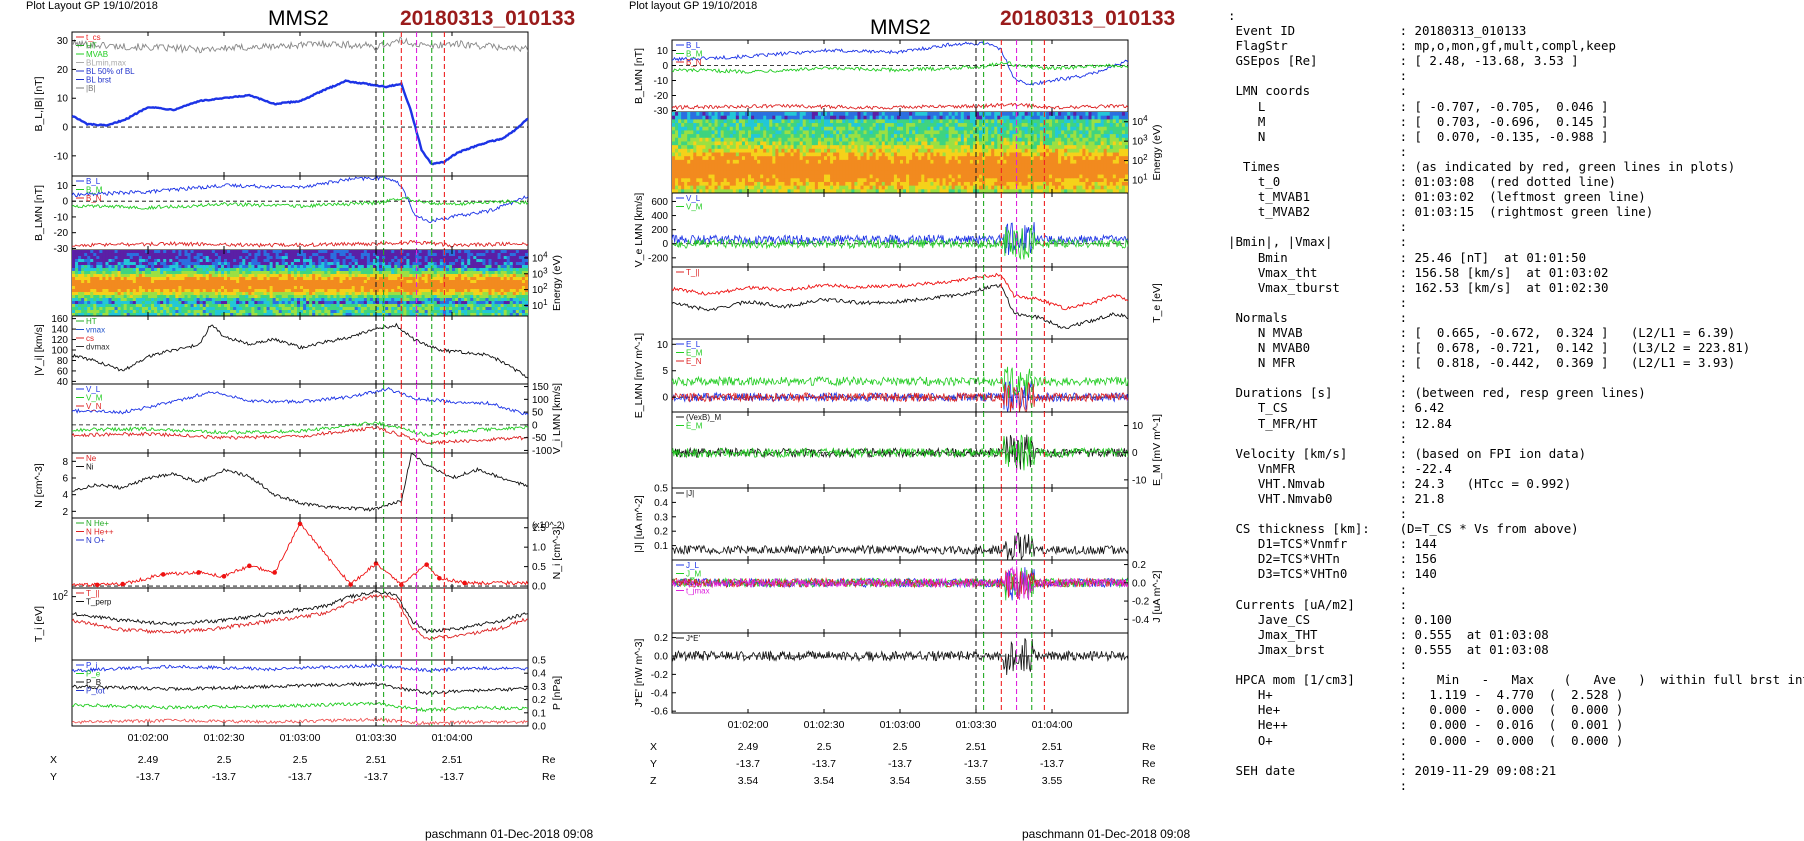  Describe the element at coordinates (549, 760) in the screenshot. I see `position-unit: Re` at that location.